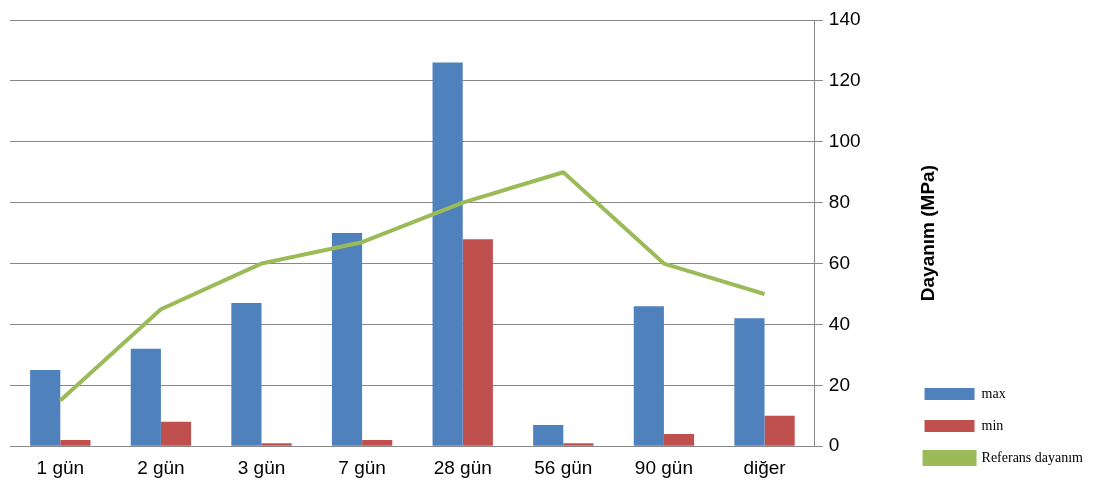  I want to click on x-tick-label: 28 gün, so click(462, 467).